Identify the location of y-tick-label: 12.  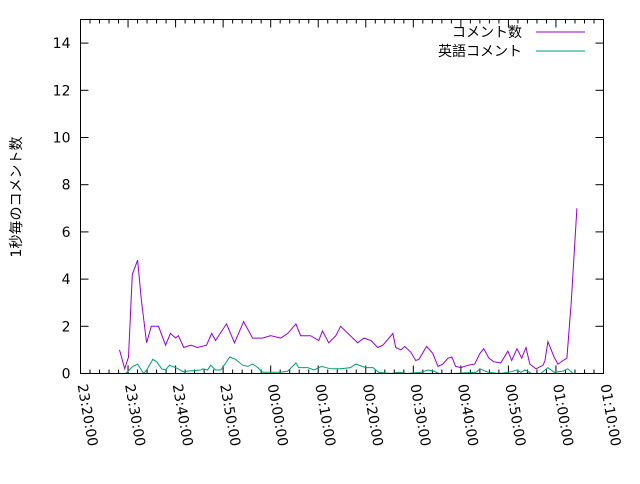
(62, 91).